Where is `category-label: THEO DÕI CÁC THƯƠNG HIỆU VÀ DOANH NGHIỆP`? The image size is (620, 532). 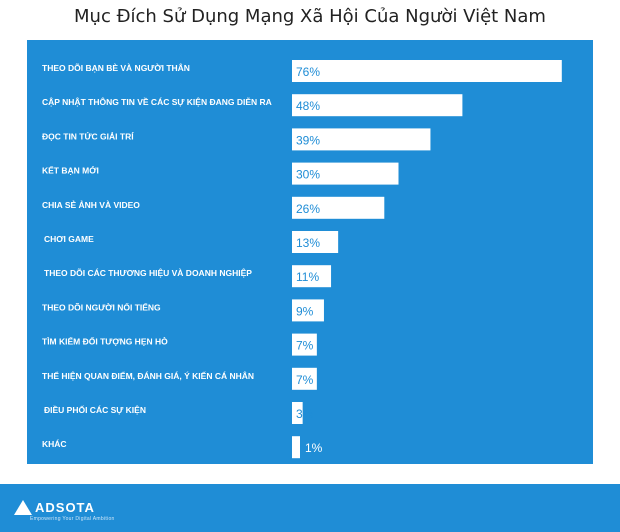 category-label: THEO DÕI CÁC THƯƠNG HIỆU VÀ DOANH NGHIỆP is located at coordinates (148, 272).